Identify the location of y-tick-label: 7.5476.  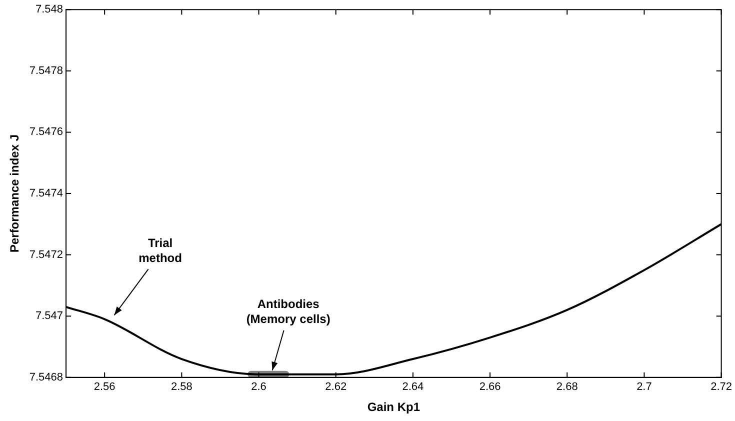
(46, 132).